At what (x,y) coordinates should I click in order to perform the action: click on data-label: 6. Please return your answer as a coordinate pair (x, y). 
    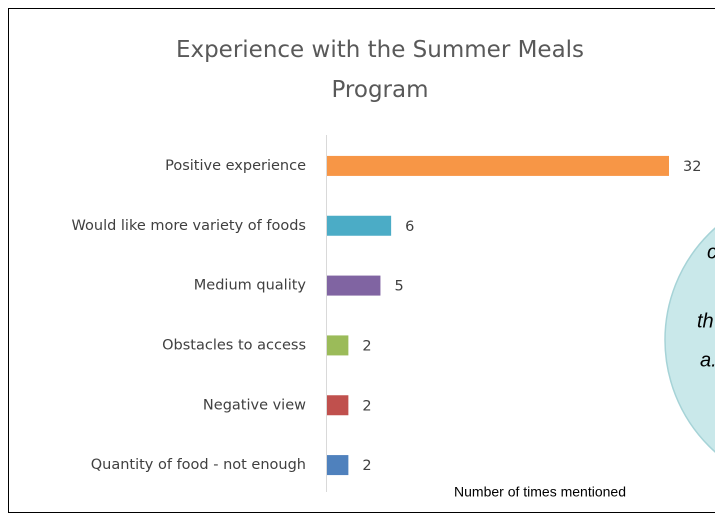
    Looking at the image, I should click on (409, 227).